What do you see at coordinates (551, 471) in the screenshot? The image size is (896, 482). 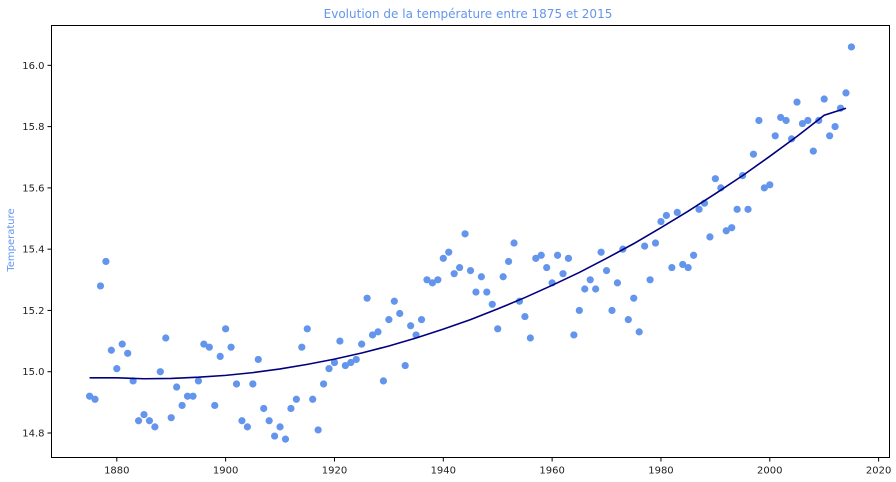 I see `x-tick-label: 1960` at bounding box center [551, 471].